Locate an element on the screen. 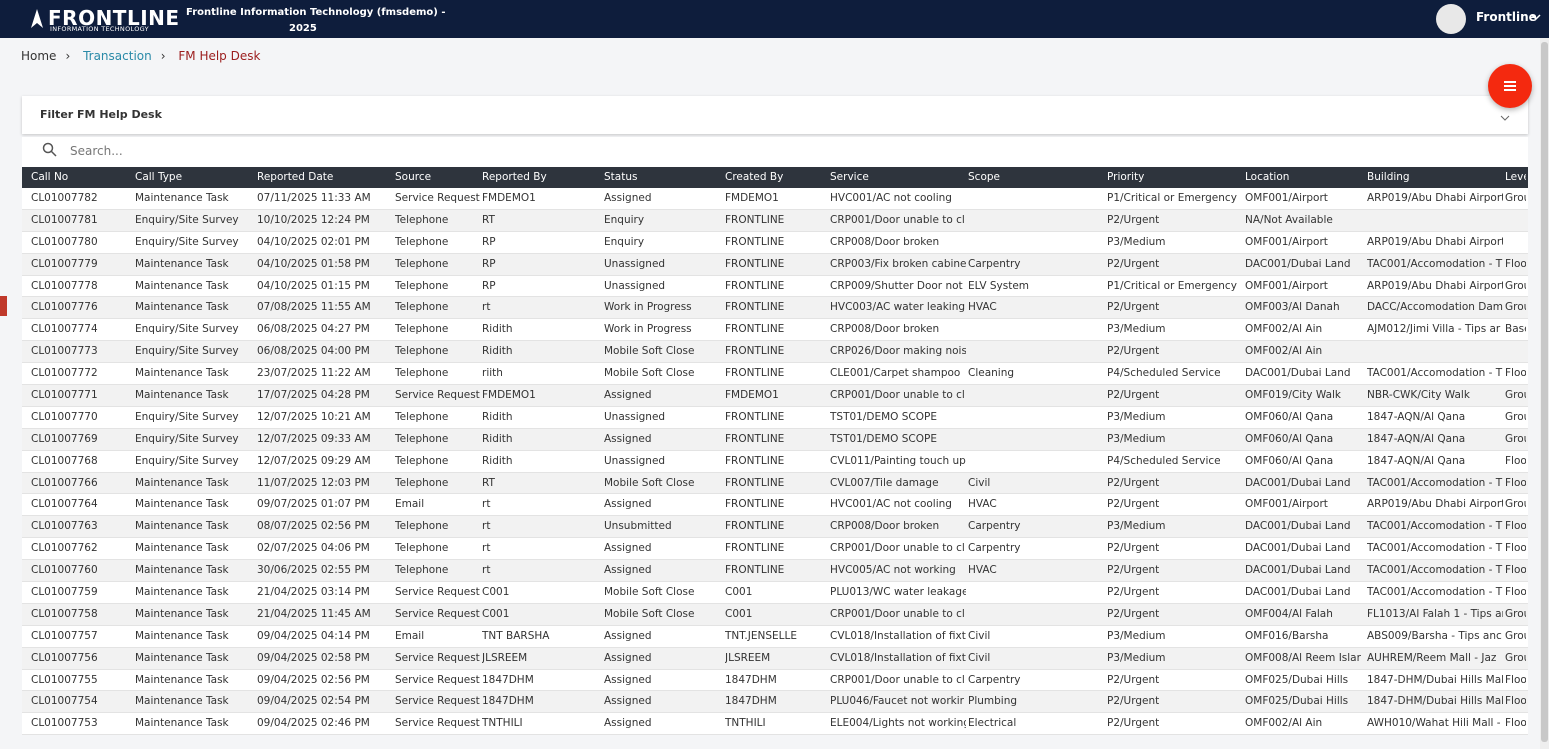  table-cell: P1/Critical or Emergency is located at coordinates (1172, 285).